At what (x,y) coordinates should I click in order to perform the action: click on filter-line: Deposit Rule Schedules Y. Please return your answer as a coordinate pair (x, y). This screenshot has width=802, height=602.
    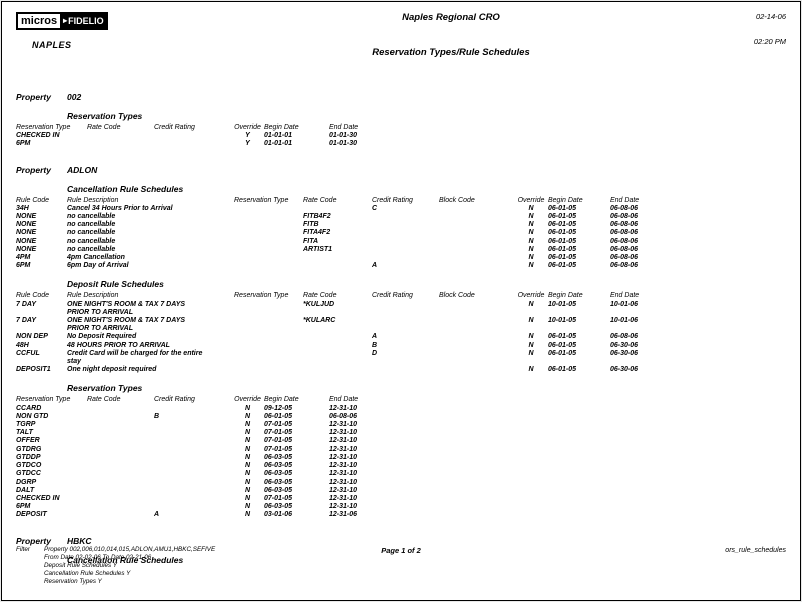
    Looking at the image, I should click on (81, 565).